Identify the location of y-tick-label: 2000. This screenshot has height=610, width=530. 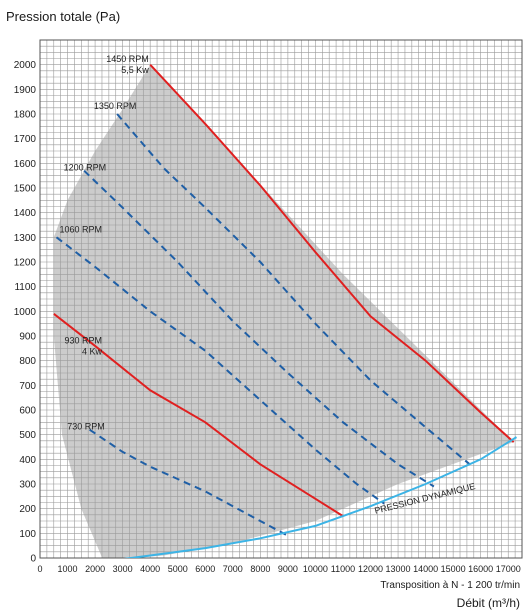
(25, 65).